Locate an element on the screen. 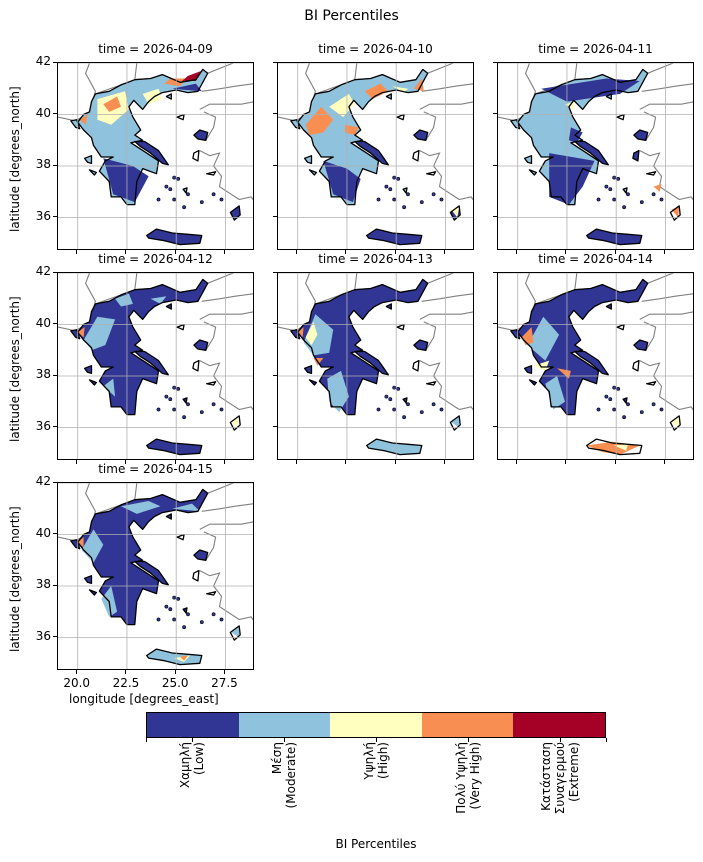 The height and width of the screenshot is (862, 703). colorbar-class-label: Μέση (Moderate) is located at coordinates (284, 775).